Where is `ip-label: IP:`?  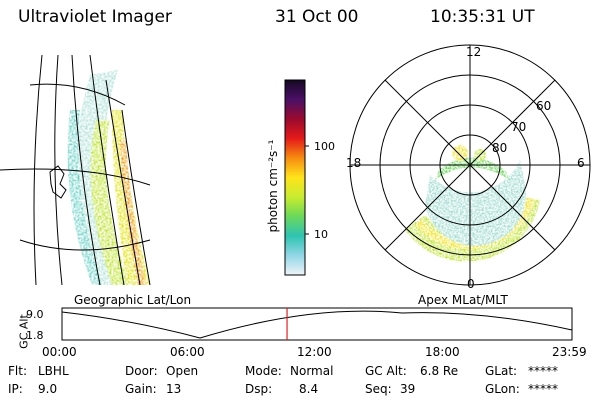
ip-label: IP: is located at coordinates (15, 389).